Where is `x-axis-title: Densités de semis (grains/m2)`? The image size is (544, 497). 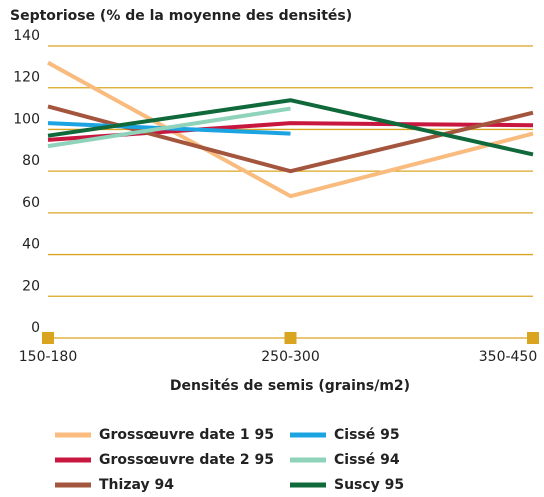
x-axis-title: Densités de semis (grains/m2) is located at coordinates (290, 386).